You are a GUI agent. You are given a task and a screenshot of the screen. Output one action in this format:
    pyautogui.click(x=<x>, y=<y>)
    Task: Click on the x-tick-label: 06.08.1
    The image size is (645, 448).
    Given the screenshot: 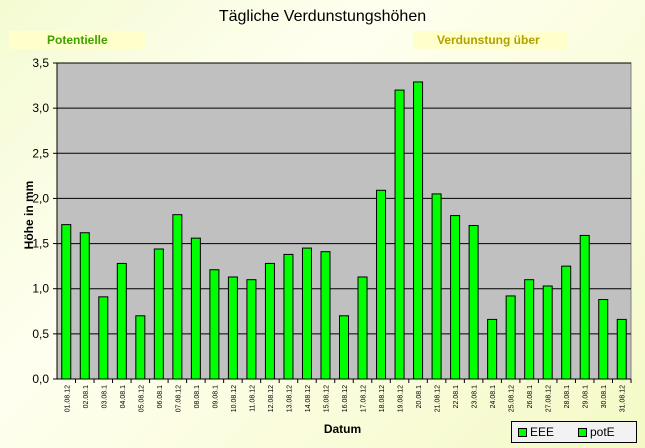 What is the action you would take?
    pyautogui.click(x=160, y=396)
    